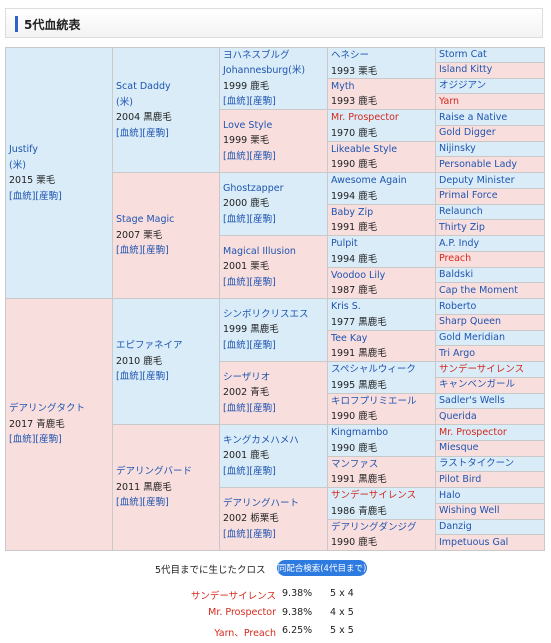  What do you see at coordinates (478, 290) in the screenshot?
I see `horse-name: Cap the Moment` at bounding box center [478, 290].